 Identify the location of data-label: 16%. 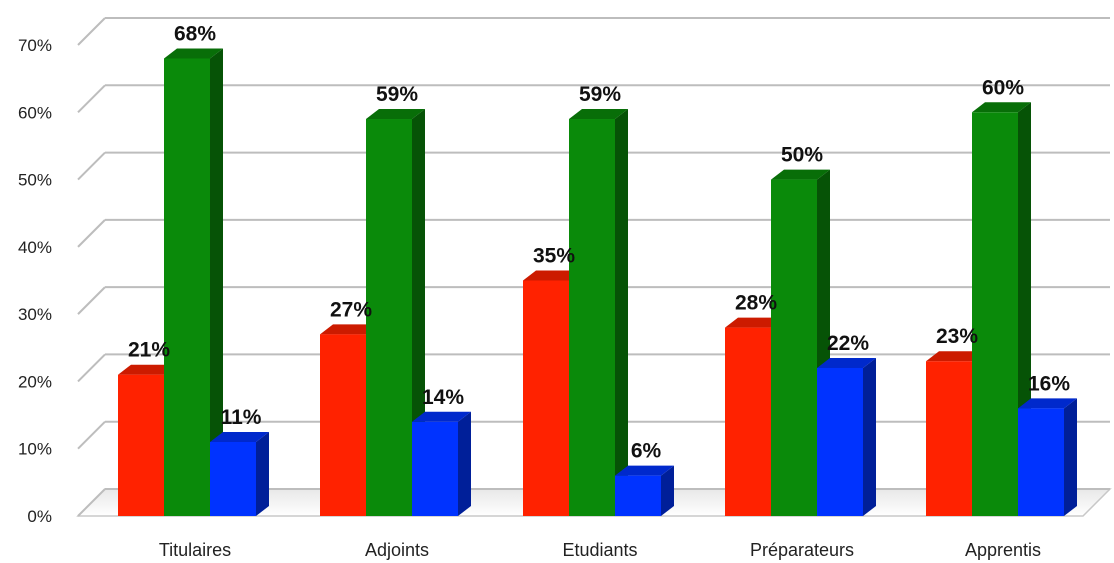
(1049, 383).